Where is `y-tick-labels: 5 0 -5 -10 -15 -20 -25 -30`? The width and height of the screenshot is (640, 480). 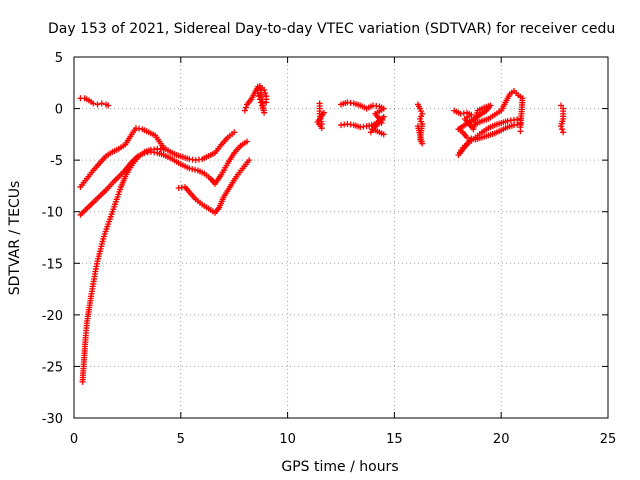
y-tick-labels: 5 0 -5 -10 -15 -20 -25 -30 is located at coordinates (52, 239).